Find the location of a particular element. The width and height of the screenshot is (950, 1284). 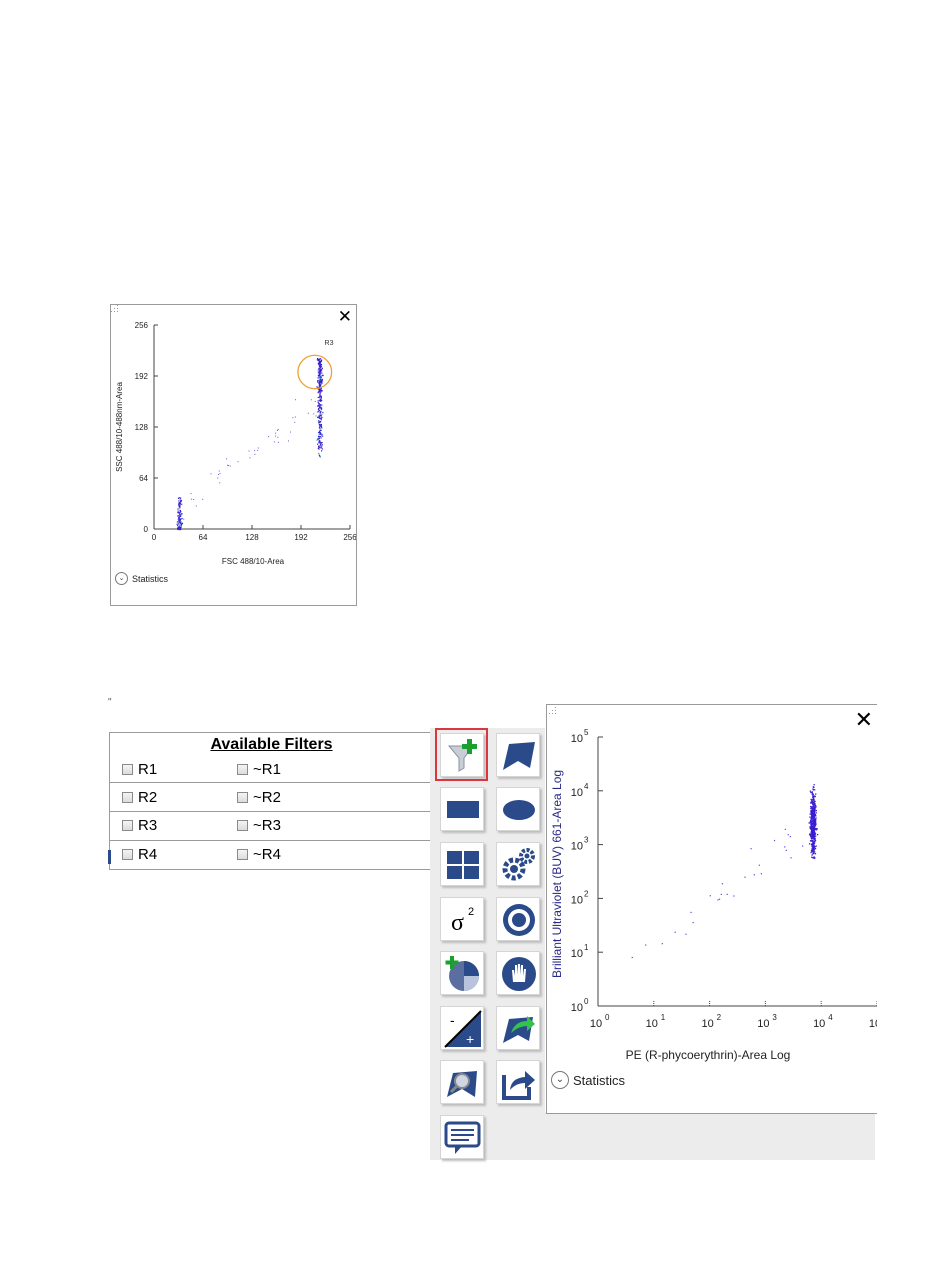

add-overlay-icon is located at coordinates (462, 973).